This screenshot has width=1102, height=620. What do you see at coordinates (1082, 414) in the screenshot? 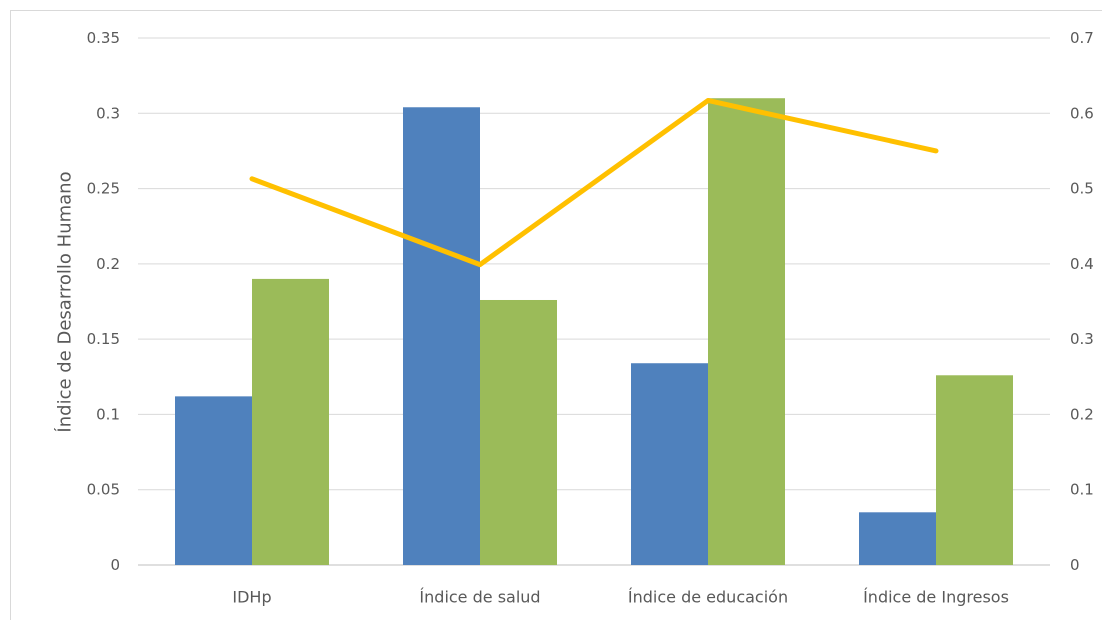
I see `y2-tick-label: 0.2` at bounding box center [1082, 414].